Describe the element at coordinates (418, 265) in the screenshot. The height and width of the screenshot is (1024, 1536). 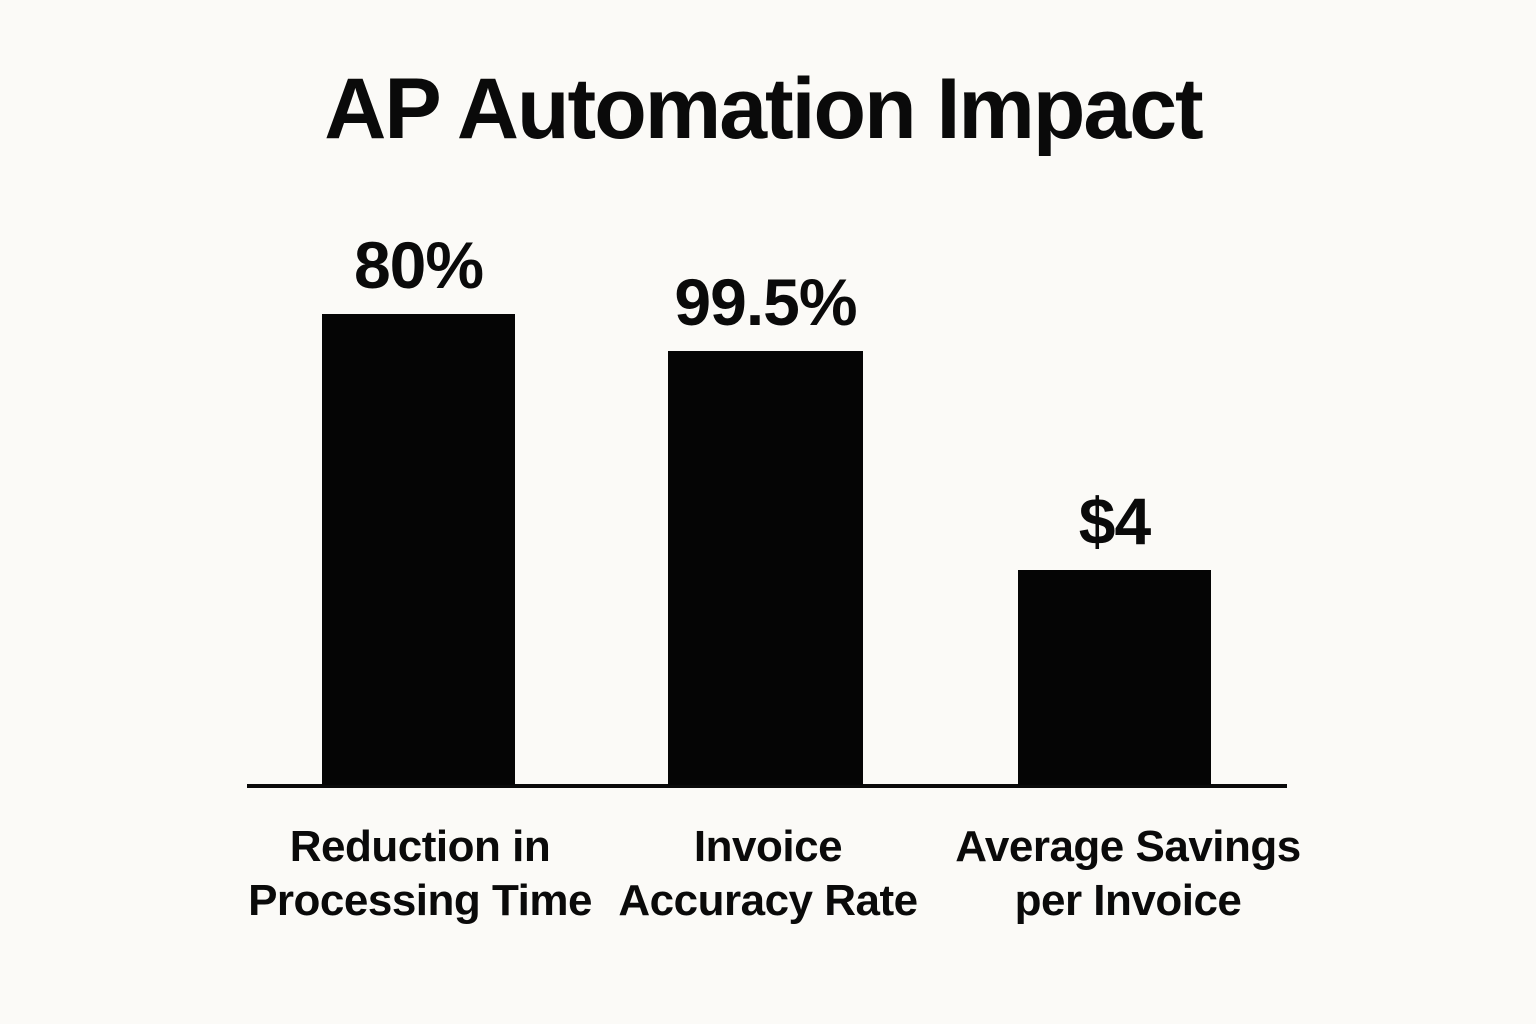
I see `bar-value-label: 80%` at that location.